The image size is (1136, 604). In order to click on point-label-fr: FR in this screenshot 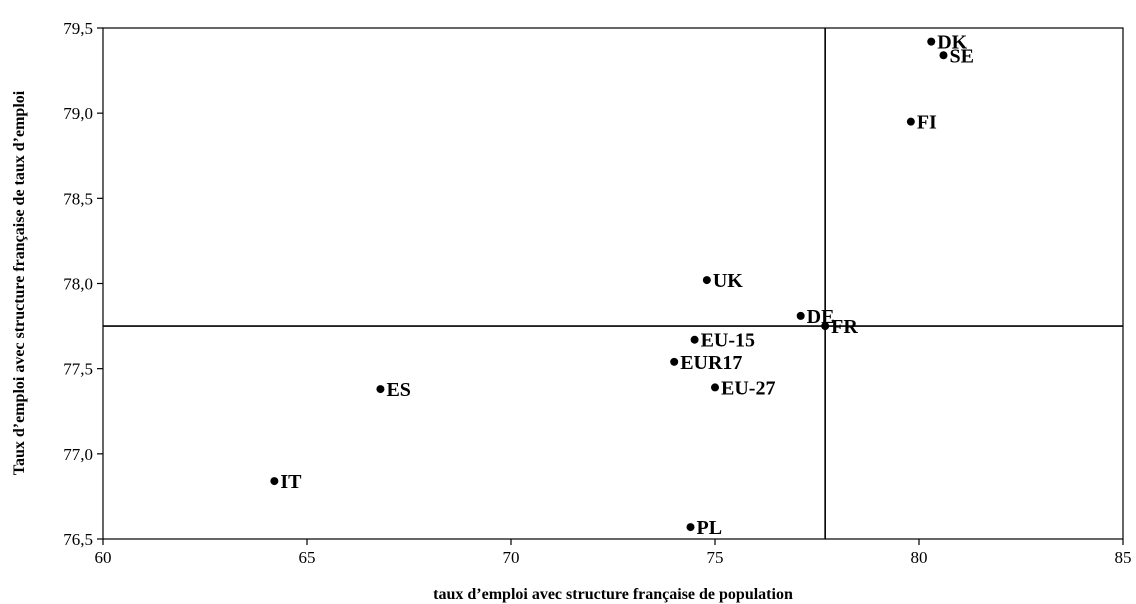, I will do `click(844, 327)`.